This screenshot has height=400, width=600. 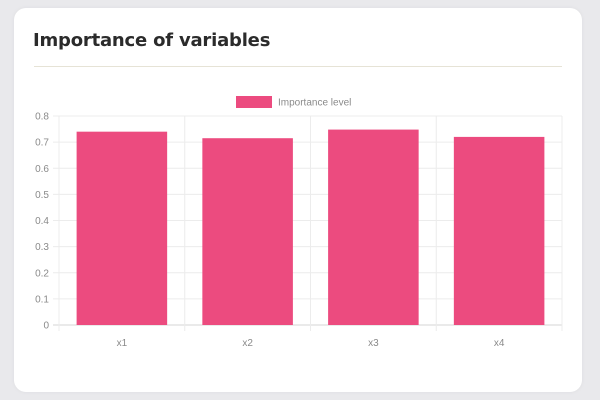 I want to click on bar-x2, so click(x=247, y=231).